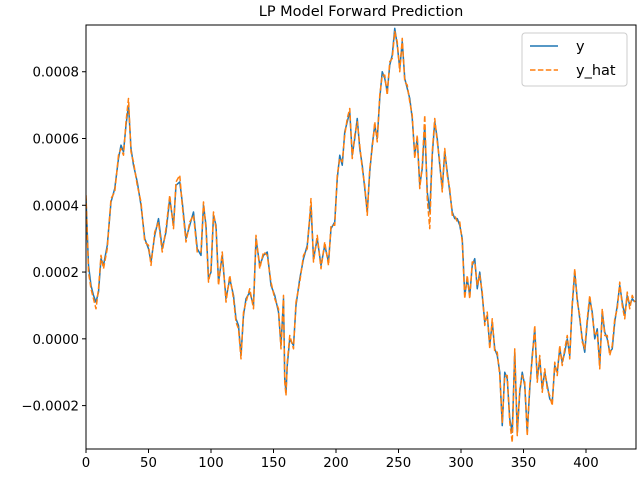 The width and height of the screenshot is (640, 480). I want to click on y-tick-label: 0.0006, so click(55, 140).